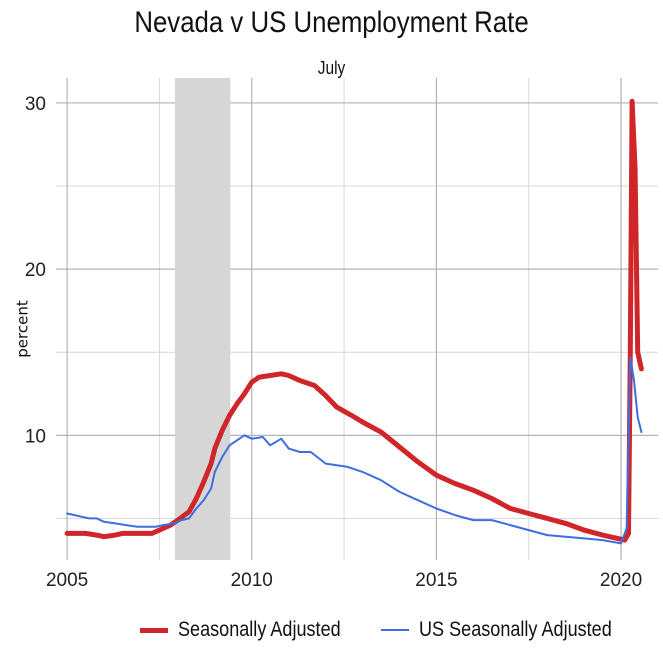  Describe the element at coordinates (259, 629) in the screenshot. I see `legend-label-seasonally-adjusted: Seasonally Adjusted` at that location.